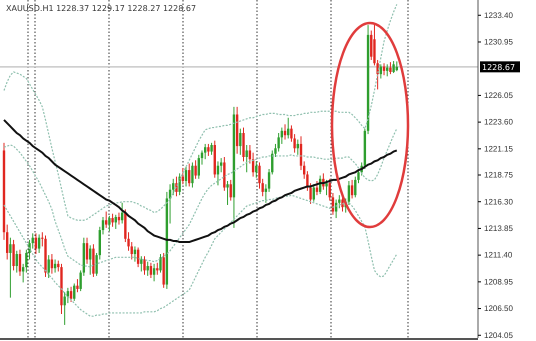 This screenshot has width=536, height=341. What do you see at coordinates (499, 175) in the screenshot?
I see `y-tick-label: 1218.75` at bounding box center [499, 175].